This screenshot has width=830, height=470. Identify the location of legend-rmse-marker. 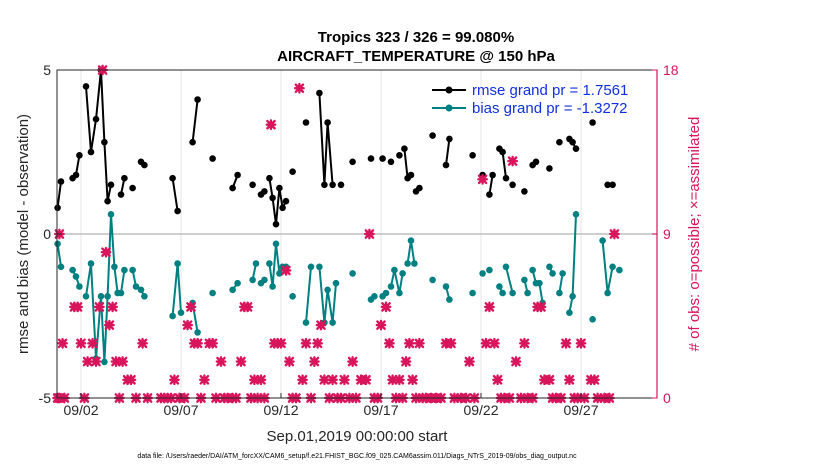
(449, 90).